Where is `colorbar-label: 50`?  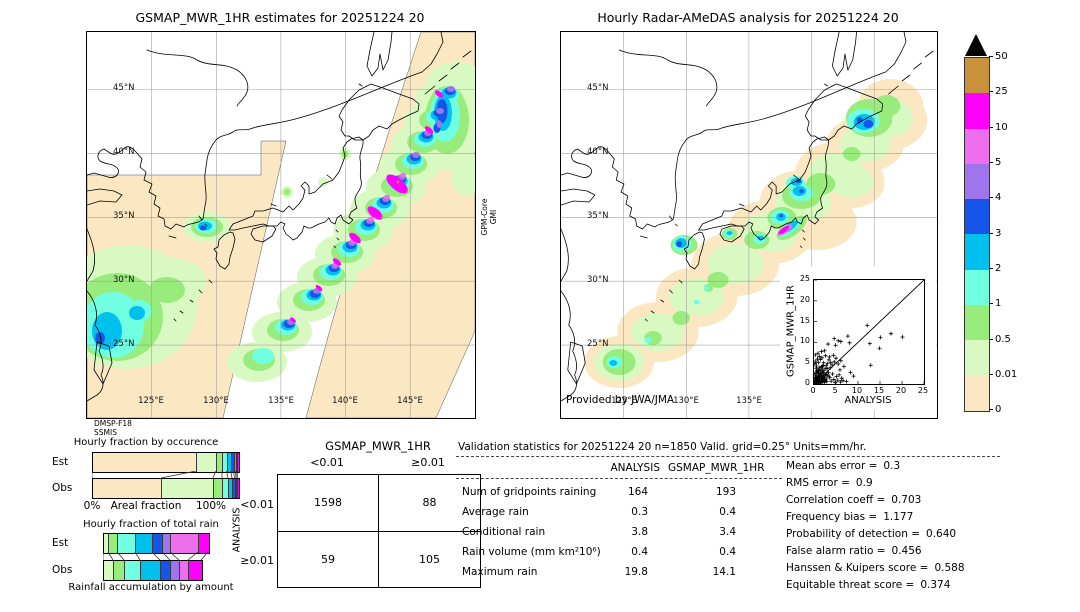 colorbar-label: 50 is located at coordinates (998, 56).